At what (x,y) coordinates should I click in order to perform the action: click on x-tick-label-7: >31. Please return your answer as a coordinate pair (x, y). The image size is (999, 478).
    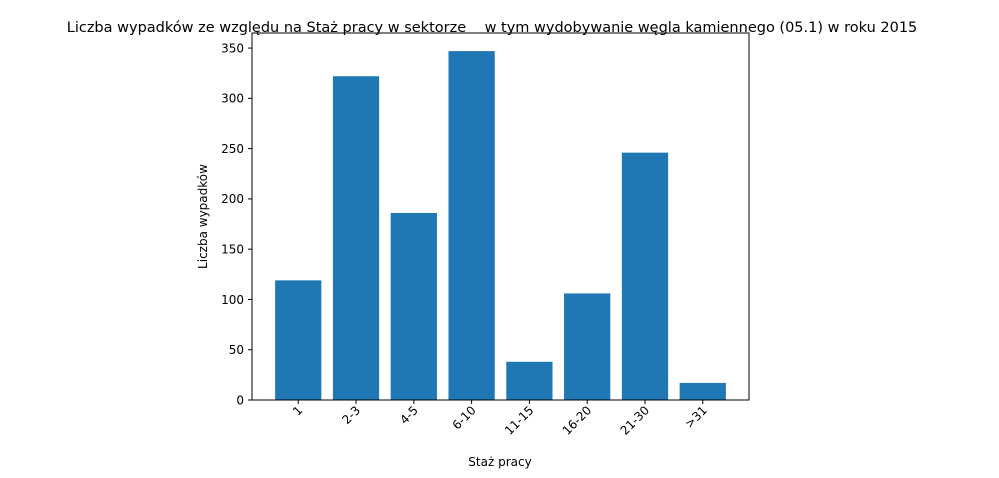
    Looking at the image, I should click on (696, 417).